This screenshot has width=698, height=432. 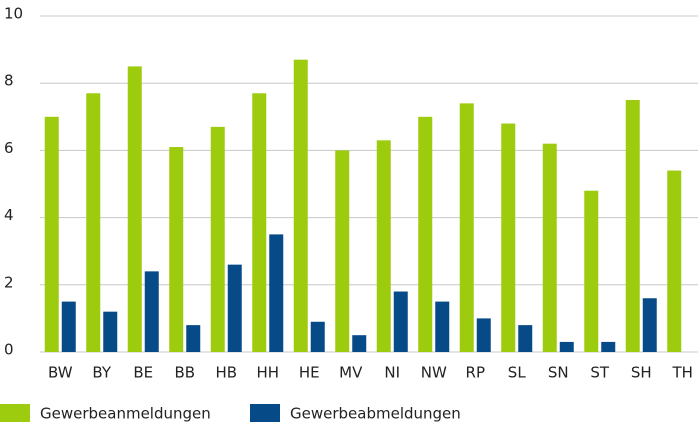 I want to click on legend-label: Gewerbeanmeldungen, so click(x=125, y=414).